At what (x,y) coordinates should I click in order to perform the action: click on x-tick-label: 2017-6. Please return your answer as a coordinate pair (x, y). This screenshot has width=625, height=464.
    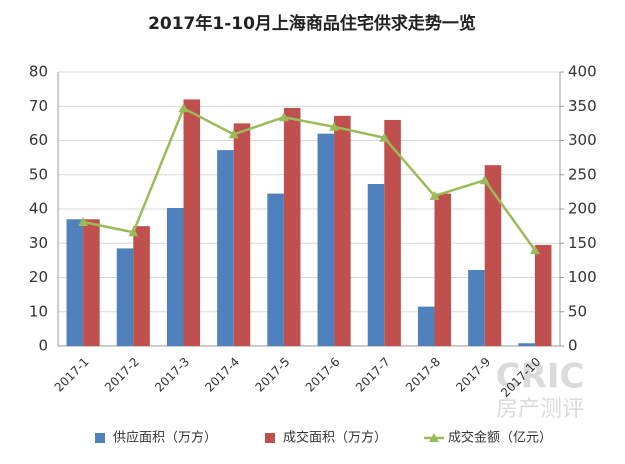
    Looking at the image, I should click on (323, 375).